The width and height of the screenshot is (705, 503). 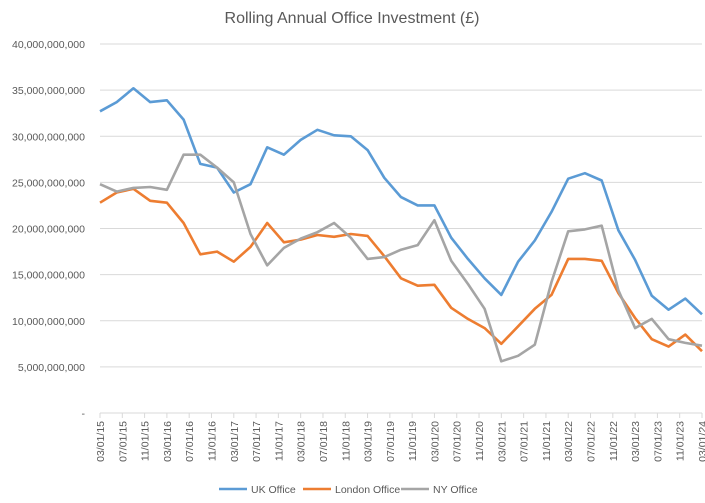 What do you see at coordinates (48, 137) in the screenshot?
I see `y-tick-label: 30,000,000,000` at bounding box center [48, 137].